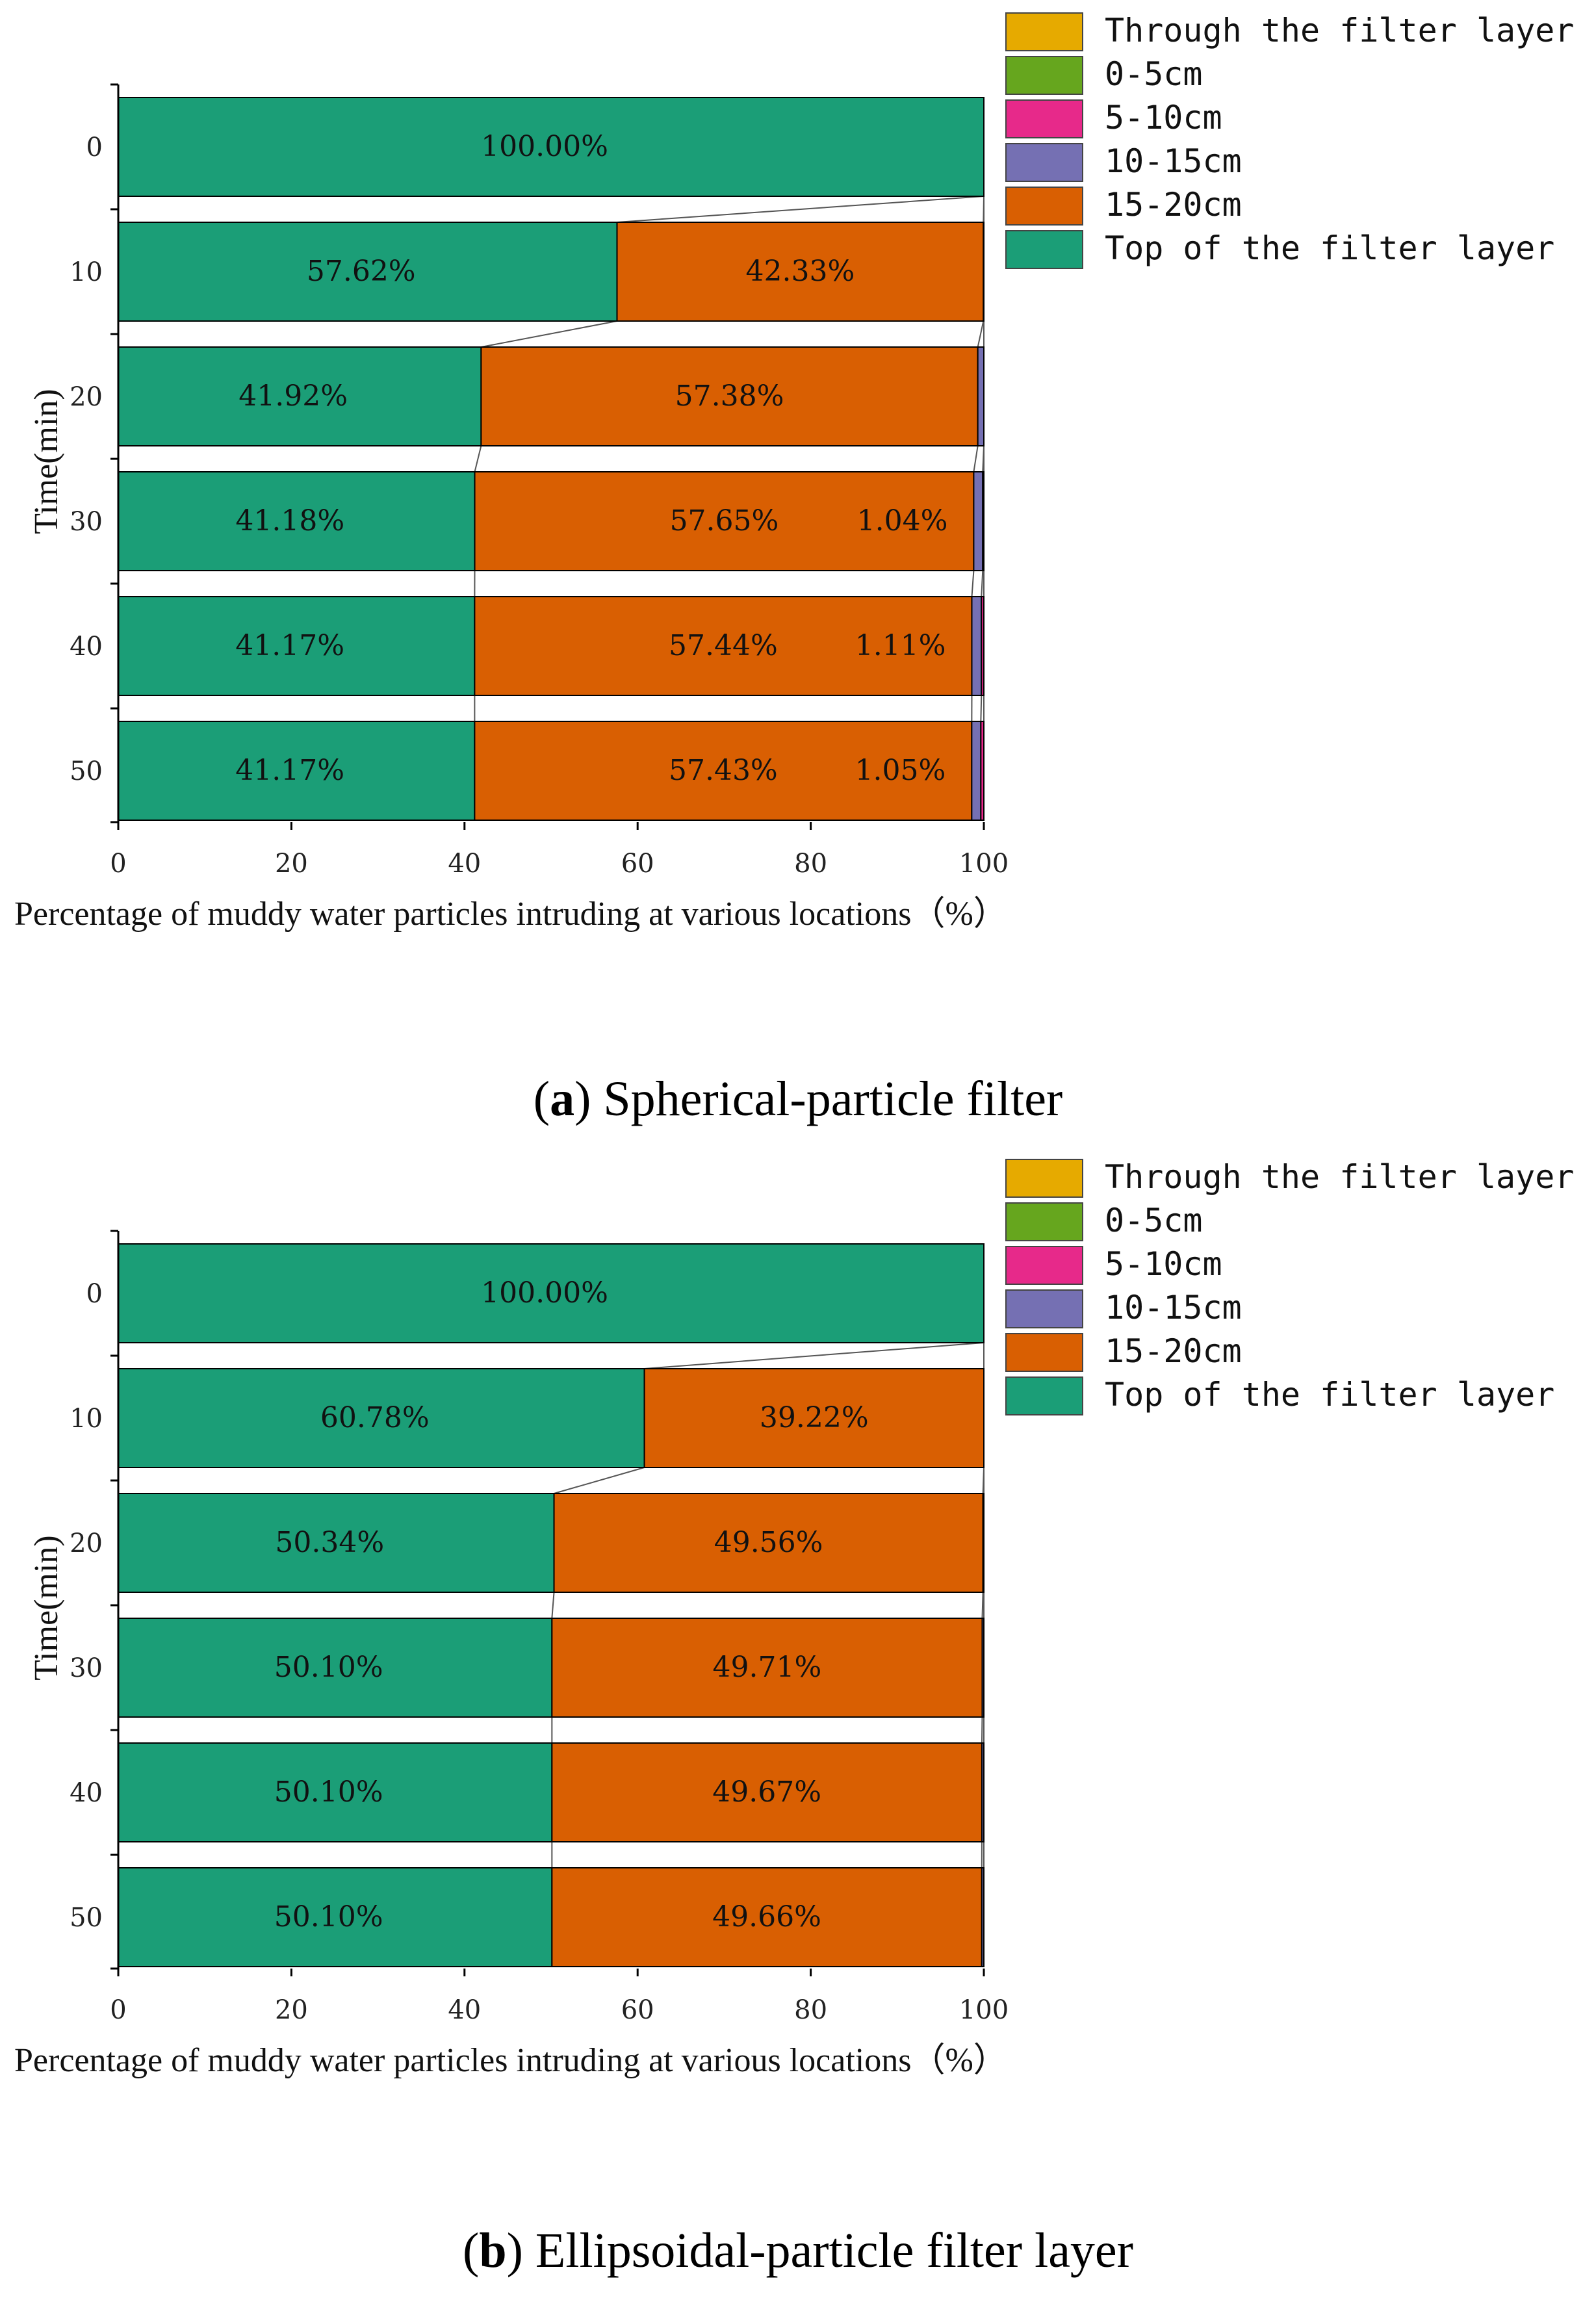  Describe the element at coordinates (493, 2250) in the screenshot. I see `caption-b-letter: b` at that location.